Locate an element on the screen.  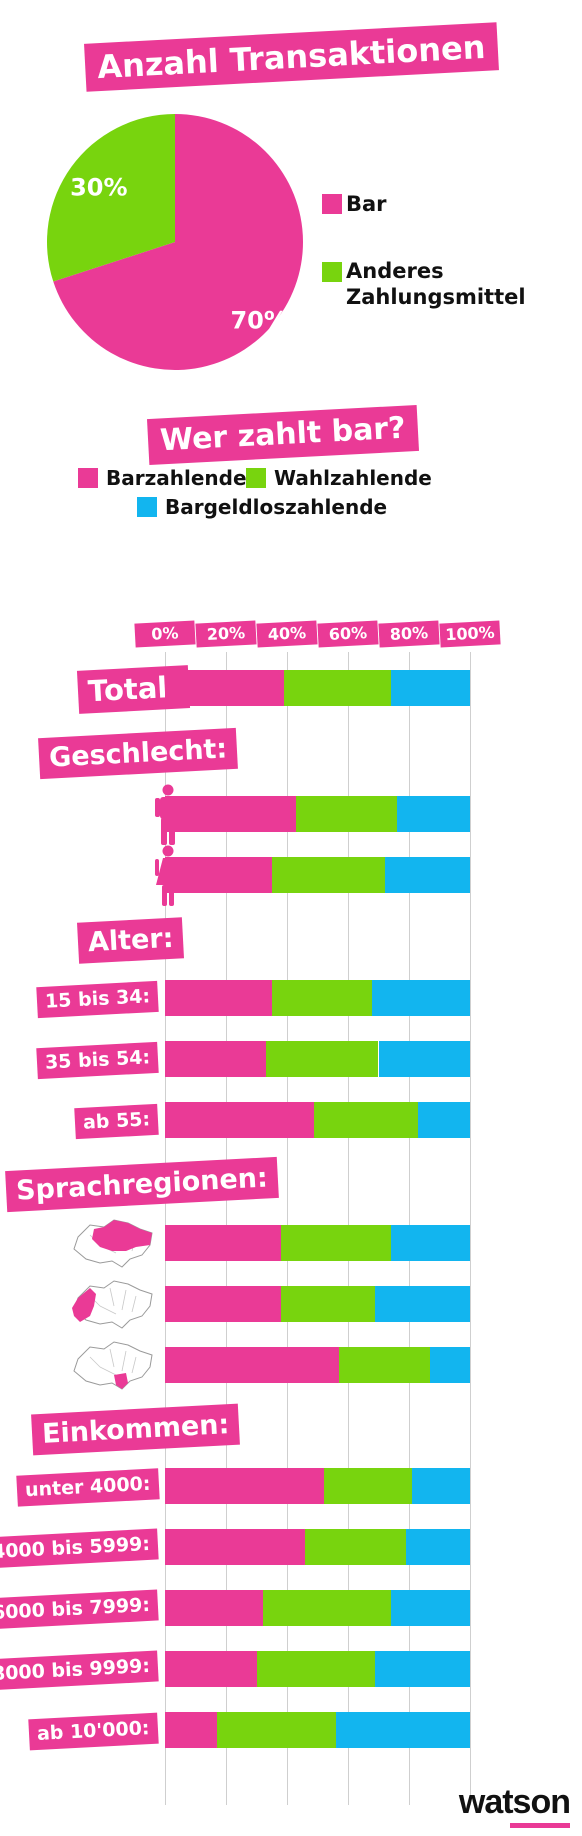
x-tick-label: 0% is located at coordinates (165, 634).